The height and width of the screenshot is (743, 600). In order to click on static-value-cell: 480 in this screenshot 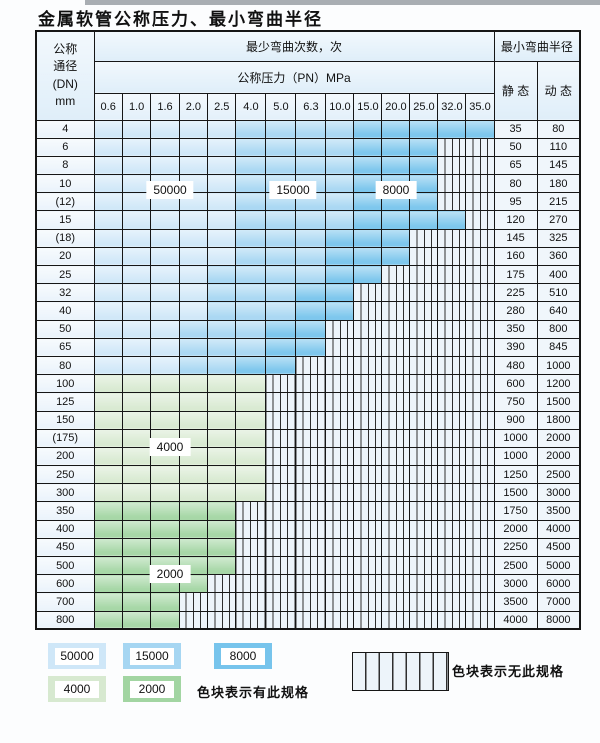, I will do `click(515, 365)`.